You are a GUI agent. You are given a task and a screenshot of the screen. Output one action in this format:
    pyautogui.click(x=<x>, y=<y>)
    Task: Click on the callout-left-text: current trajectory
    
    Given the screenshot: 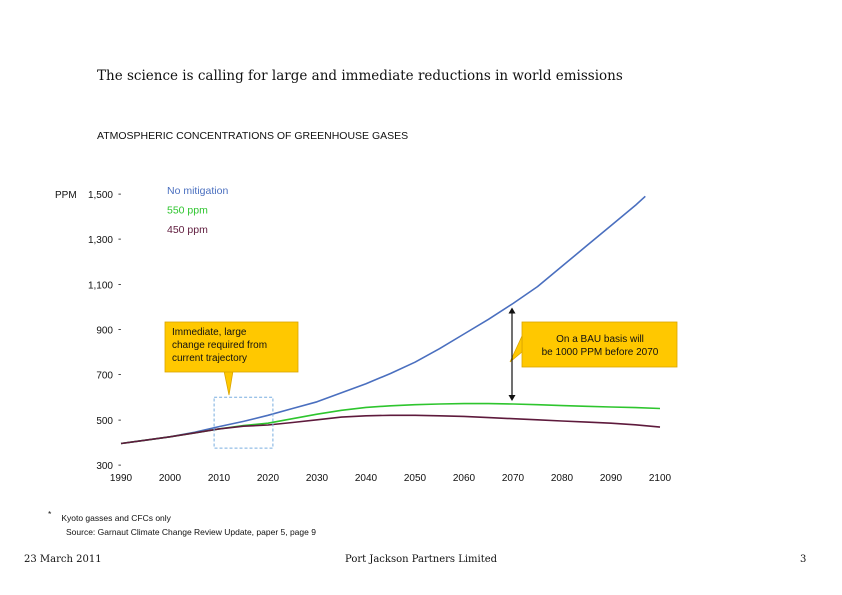 What is the action you would take?
    pyautogui.click(x=209, y=358)
    